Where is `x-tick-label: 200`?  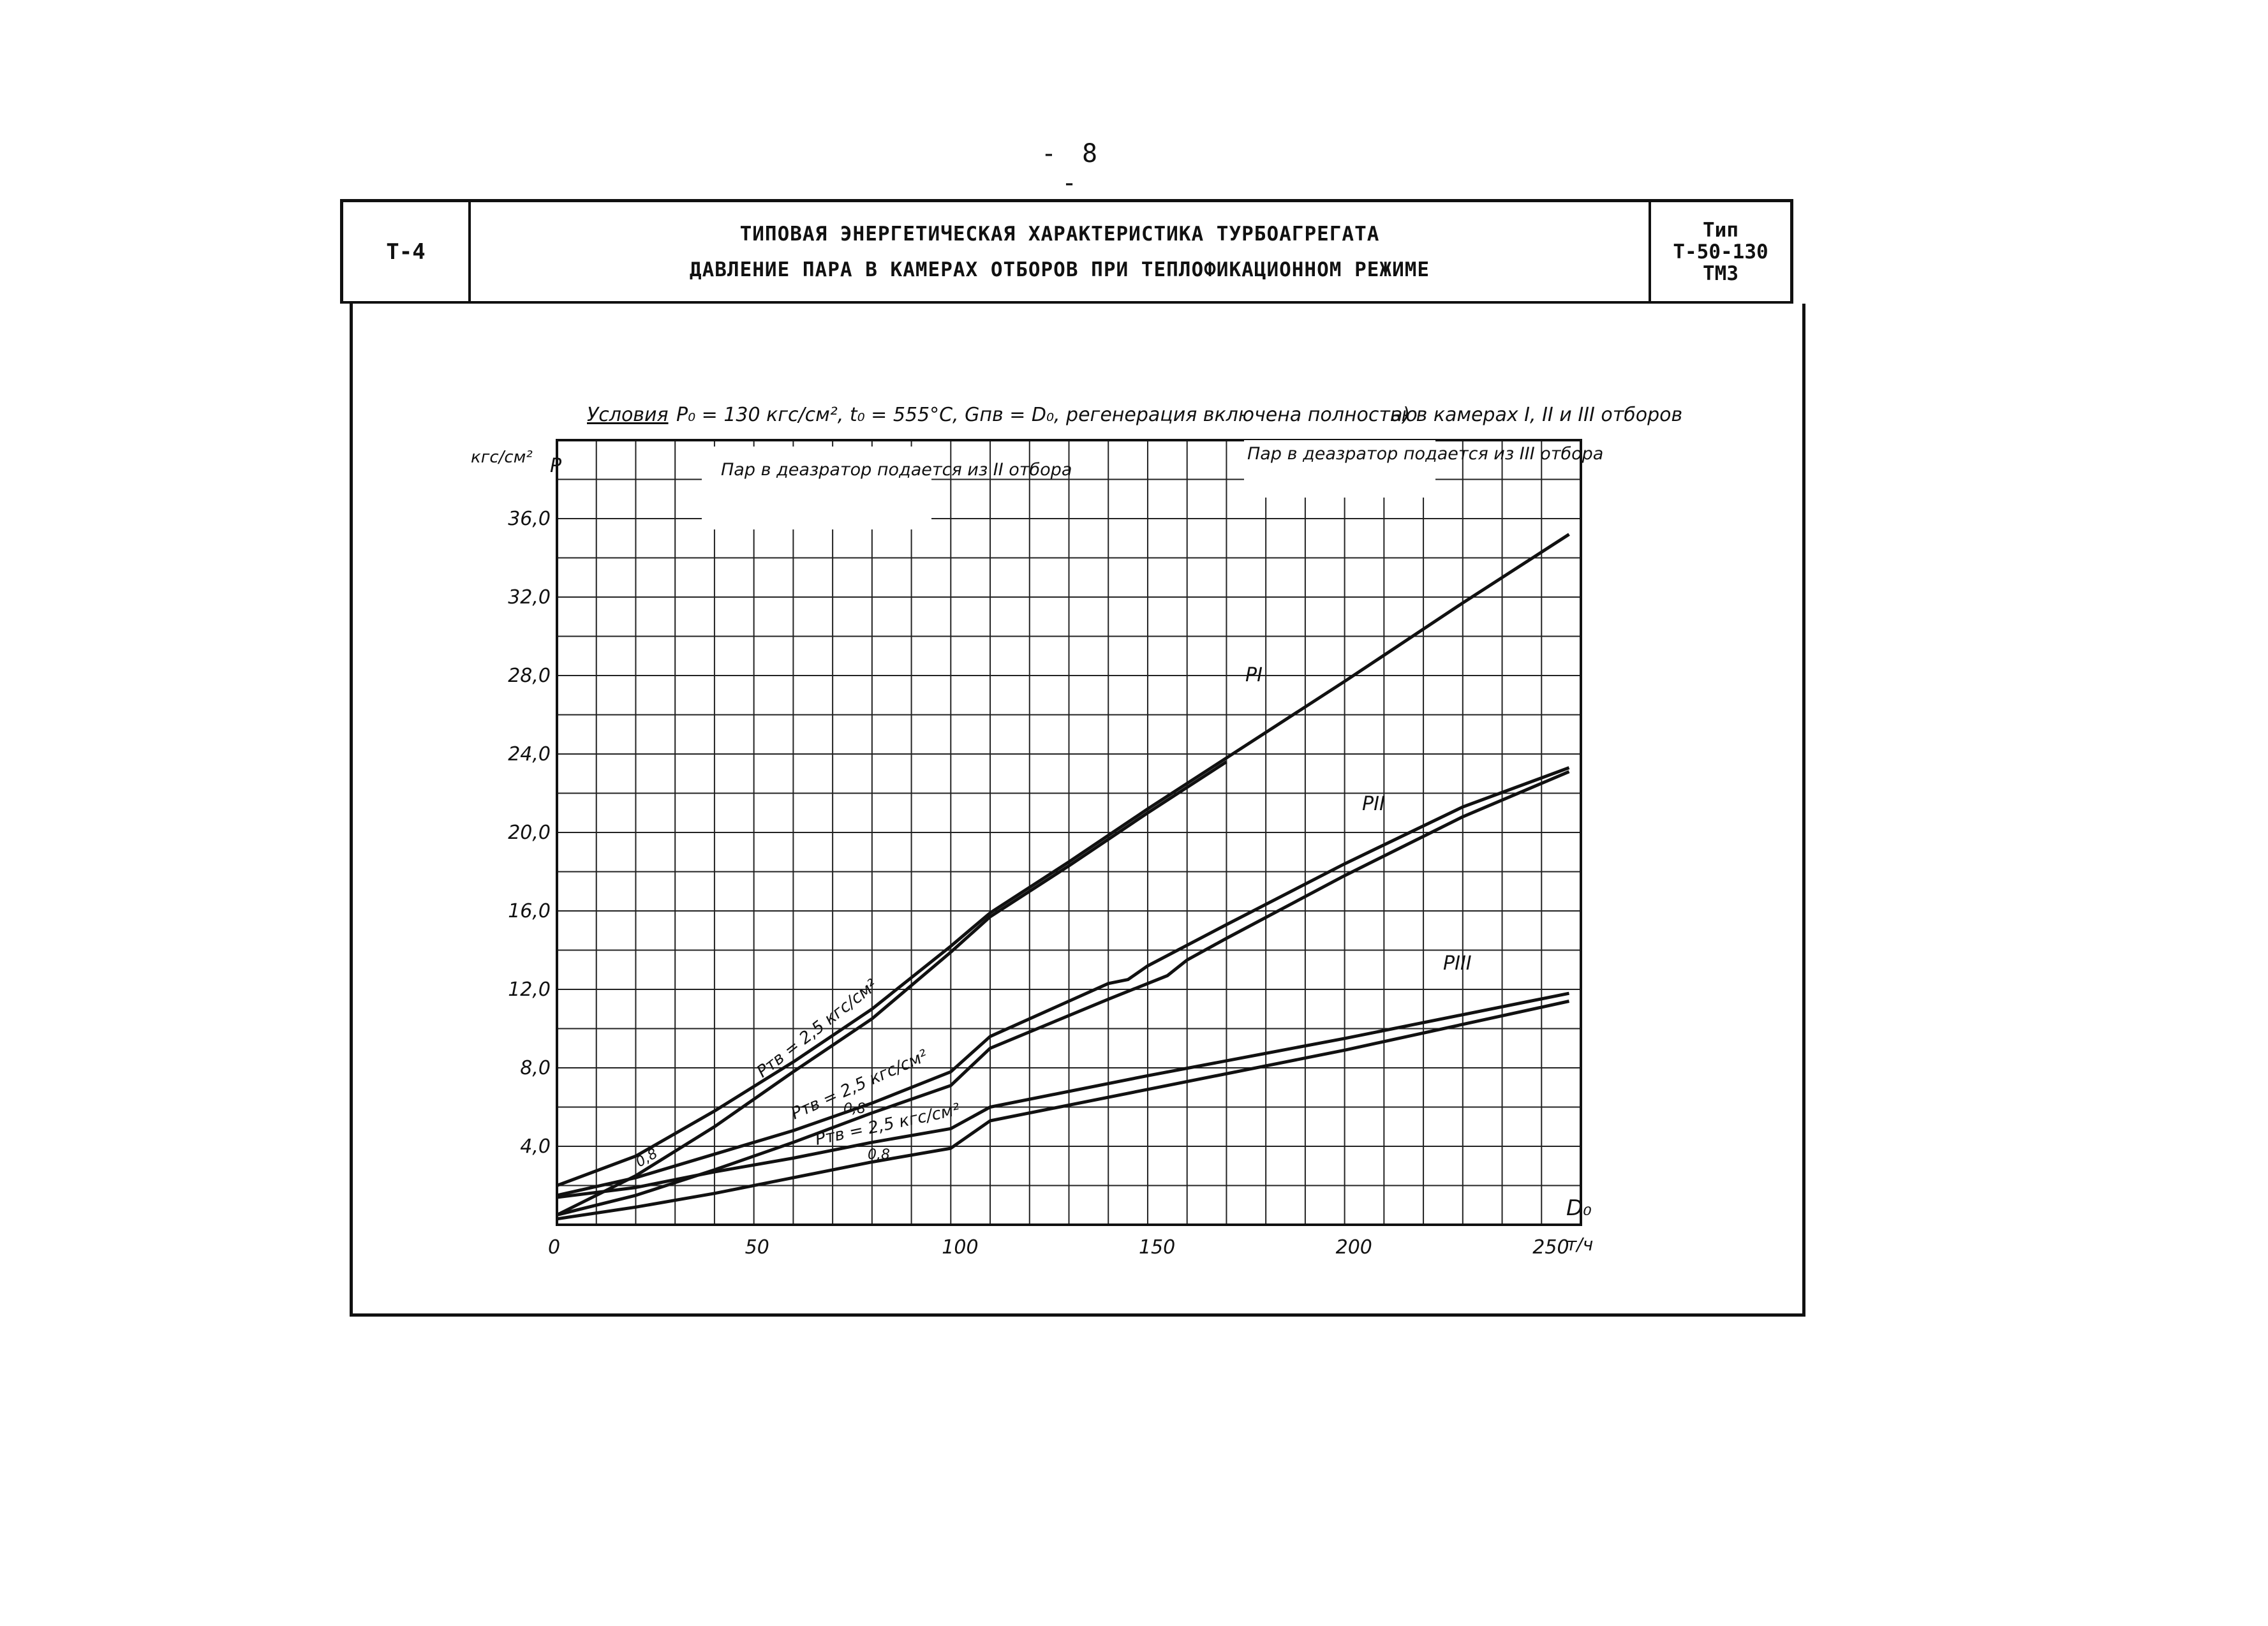
x-tick-label: 200 is located at coordinates (1354, 1247).